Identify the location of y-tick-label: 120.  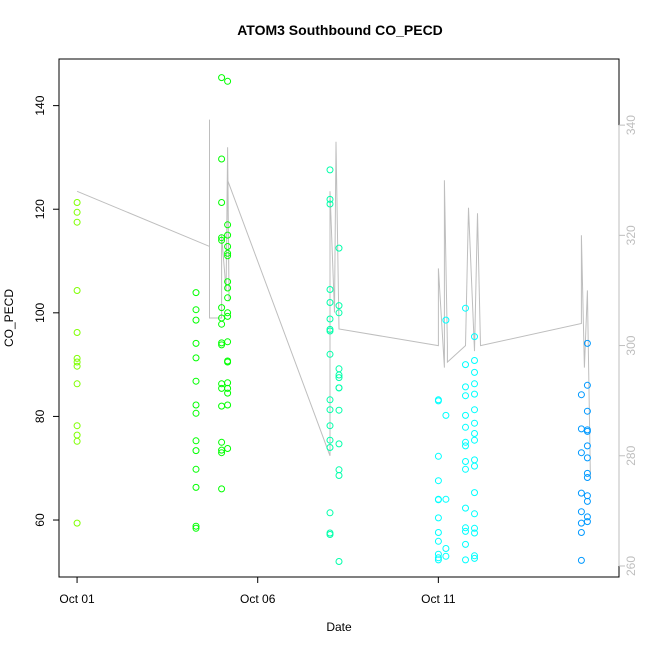
(40, 209).